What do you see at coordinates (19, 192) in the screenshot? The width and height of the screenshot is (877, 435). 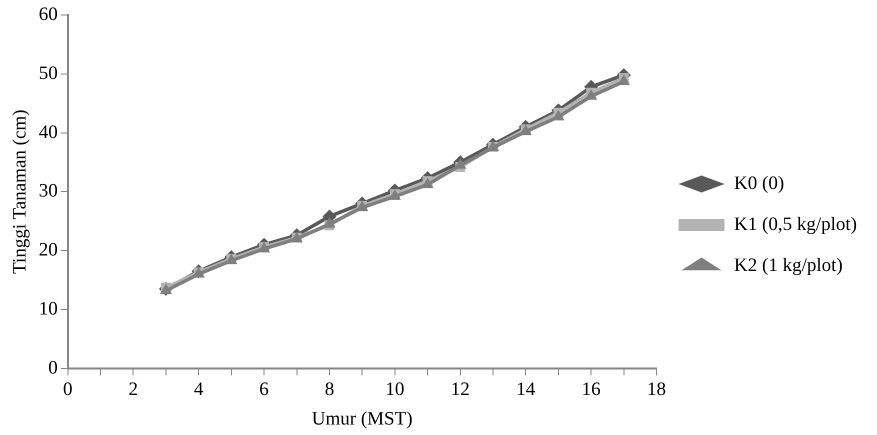 I see `y-axis-title: Tinggi Tanaman (cm)` at bounding box center [19, 192].